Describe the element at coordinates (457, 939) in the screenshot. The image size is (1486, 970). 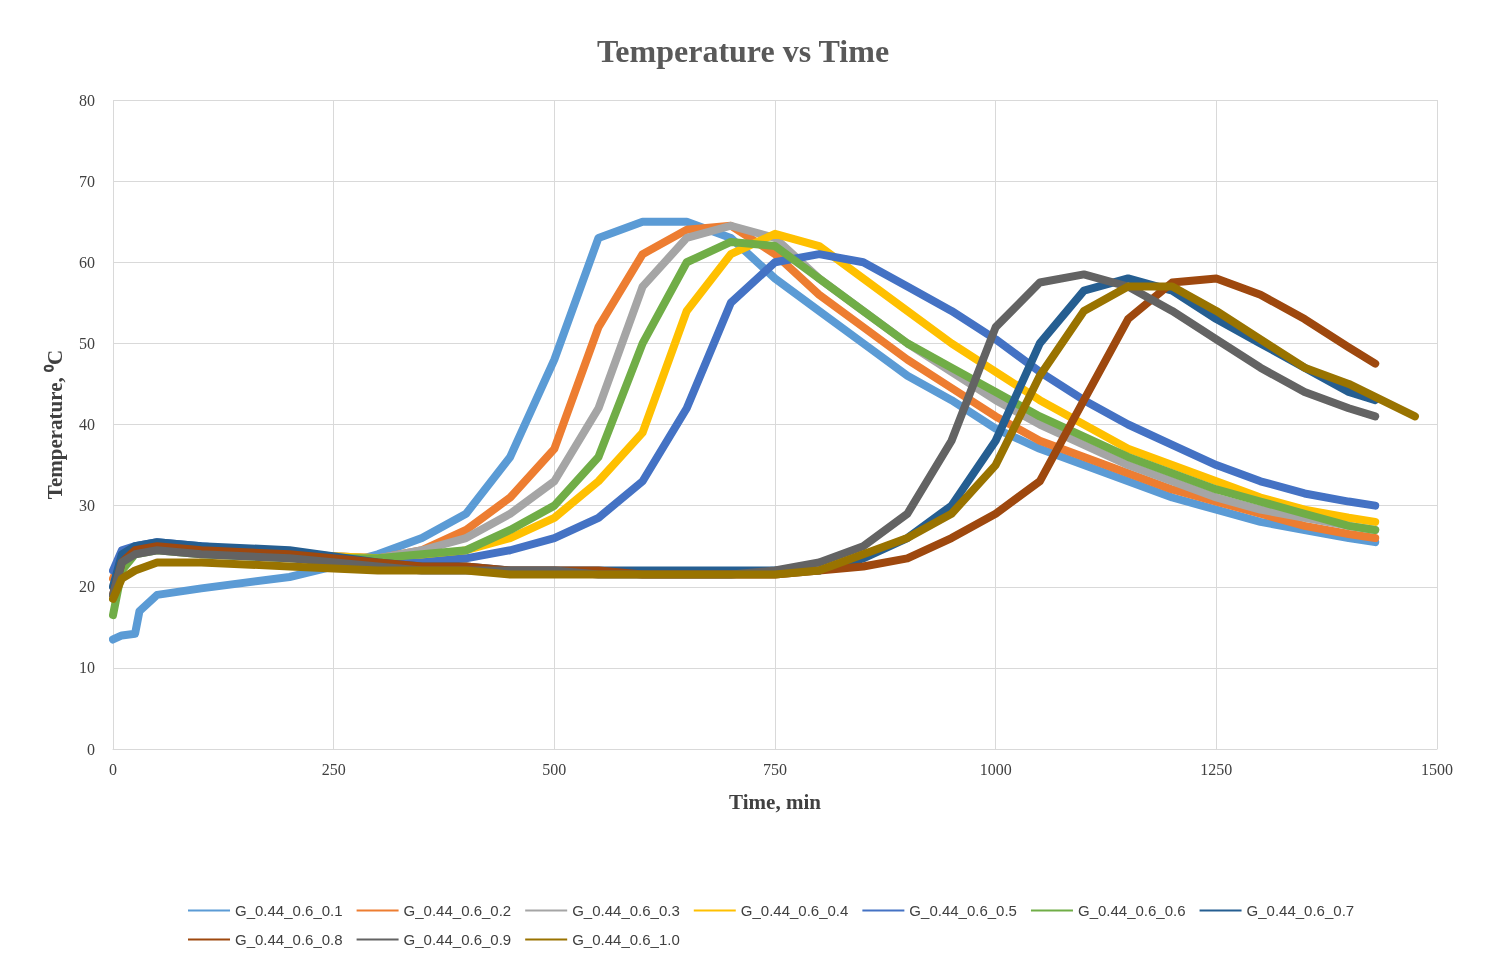
I see `legend-label: G_0.44_0.6_0.9` at that location.